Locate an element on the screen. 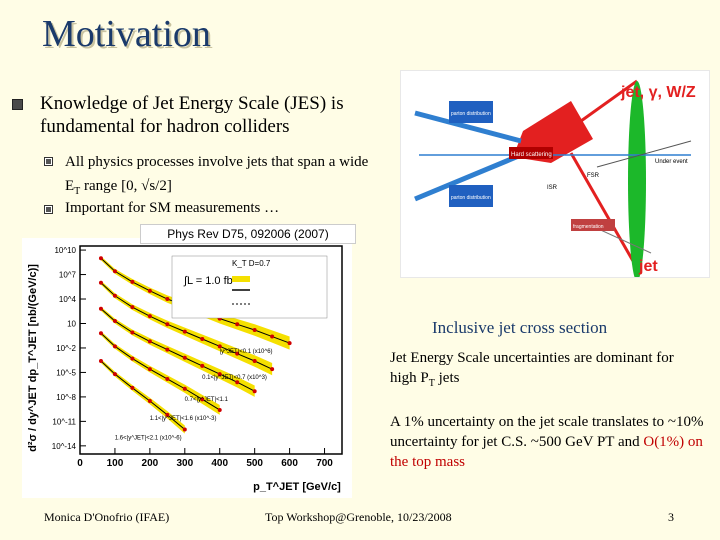  diagram-label-out-top: jet, γ, W/Z is located at coordinates (658, 92).